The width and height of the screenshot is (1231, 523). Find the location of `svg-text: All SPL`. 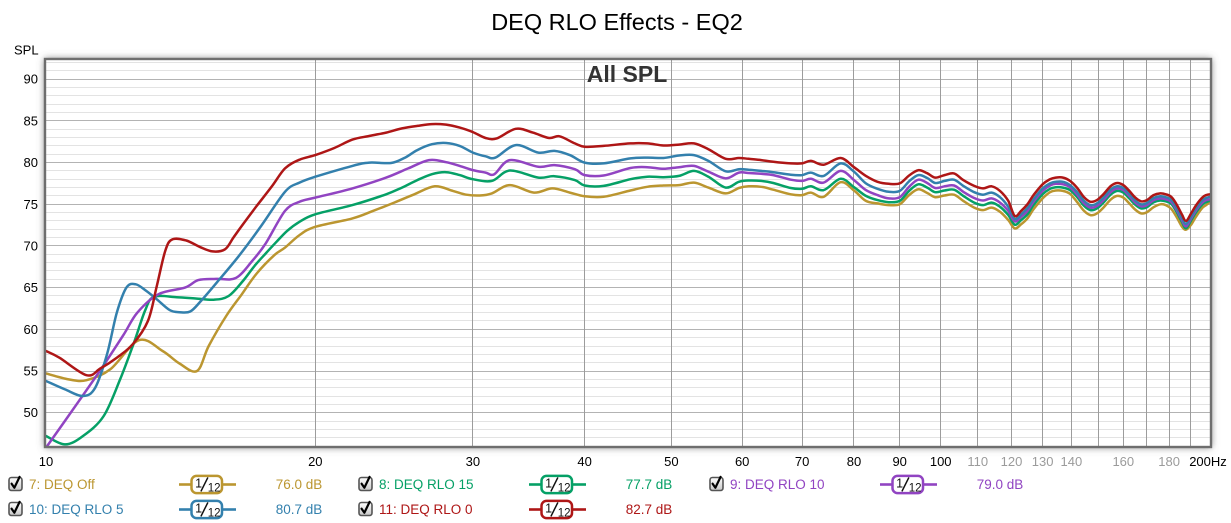

svg-text: All SPL is located at coordinates (627, 74).